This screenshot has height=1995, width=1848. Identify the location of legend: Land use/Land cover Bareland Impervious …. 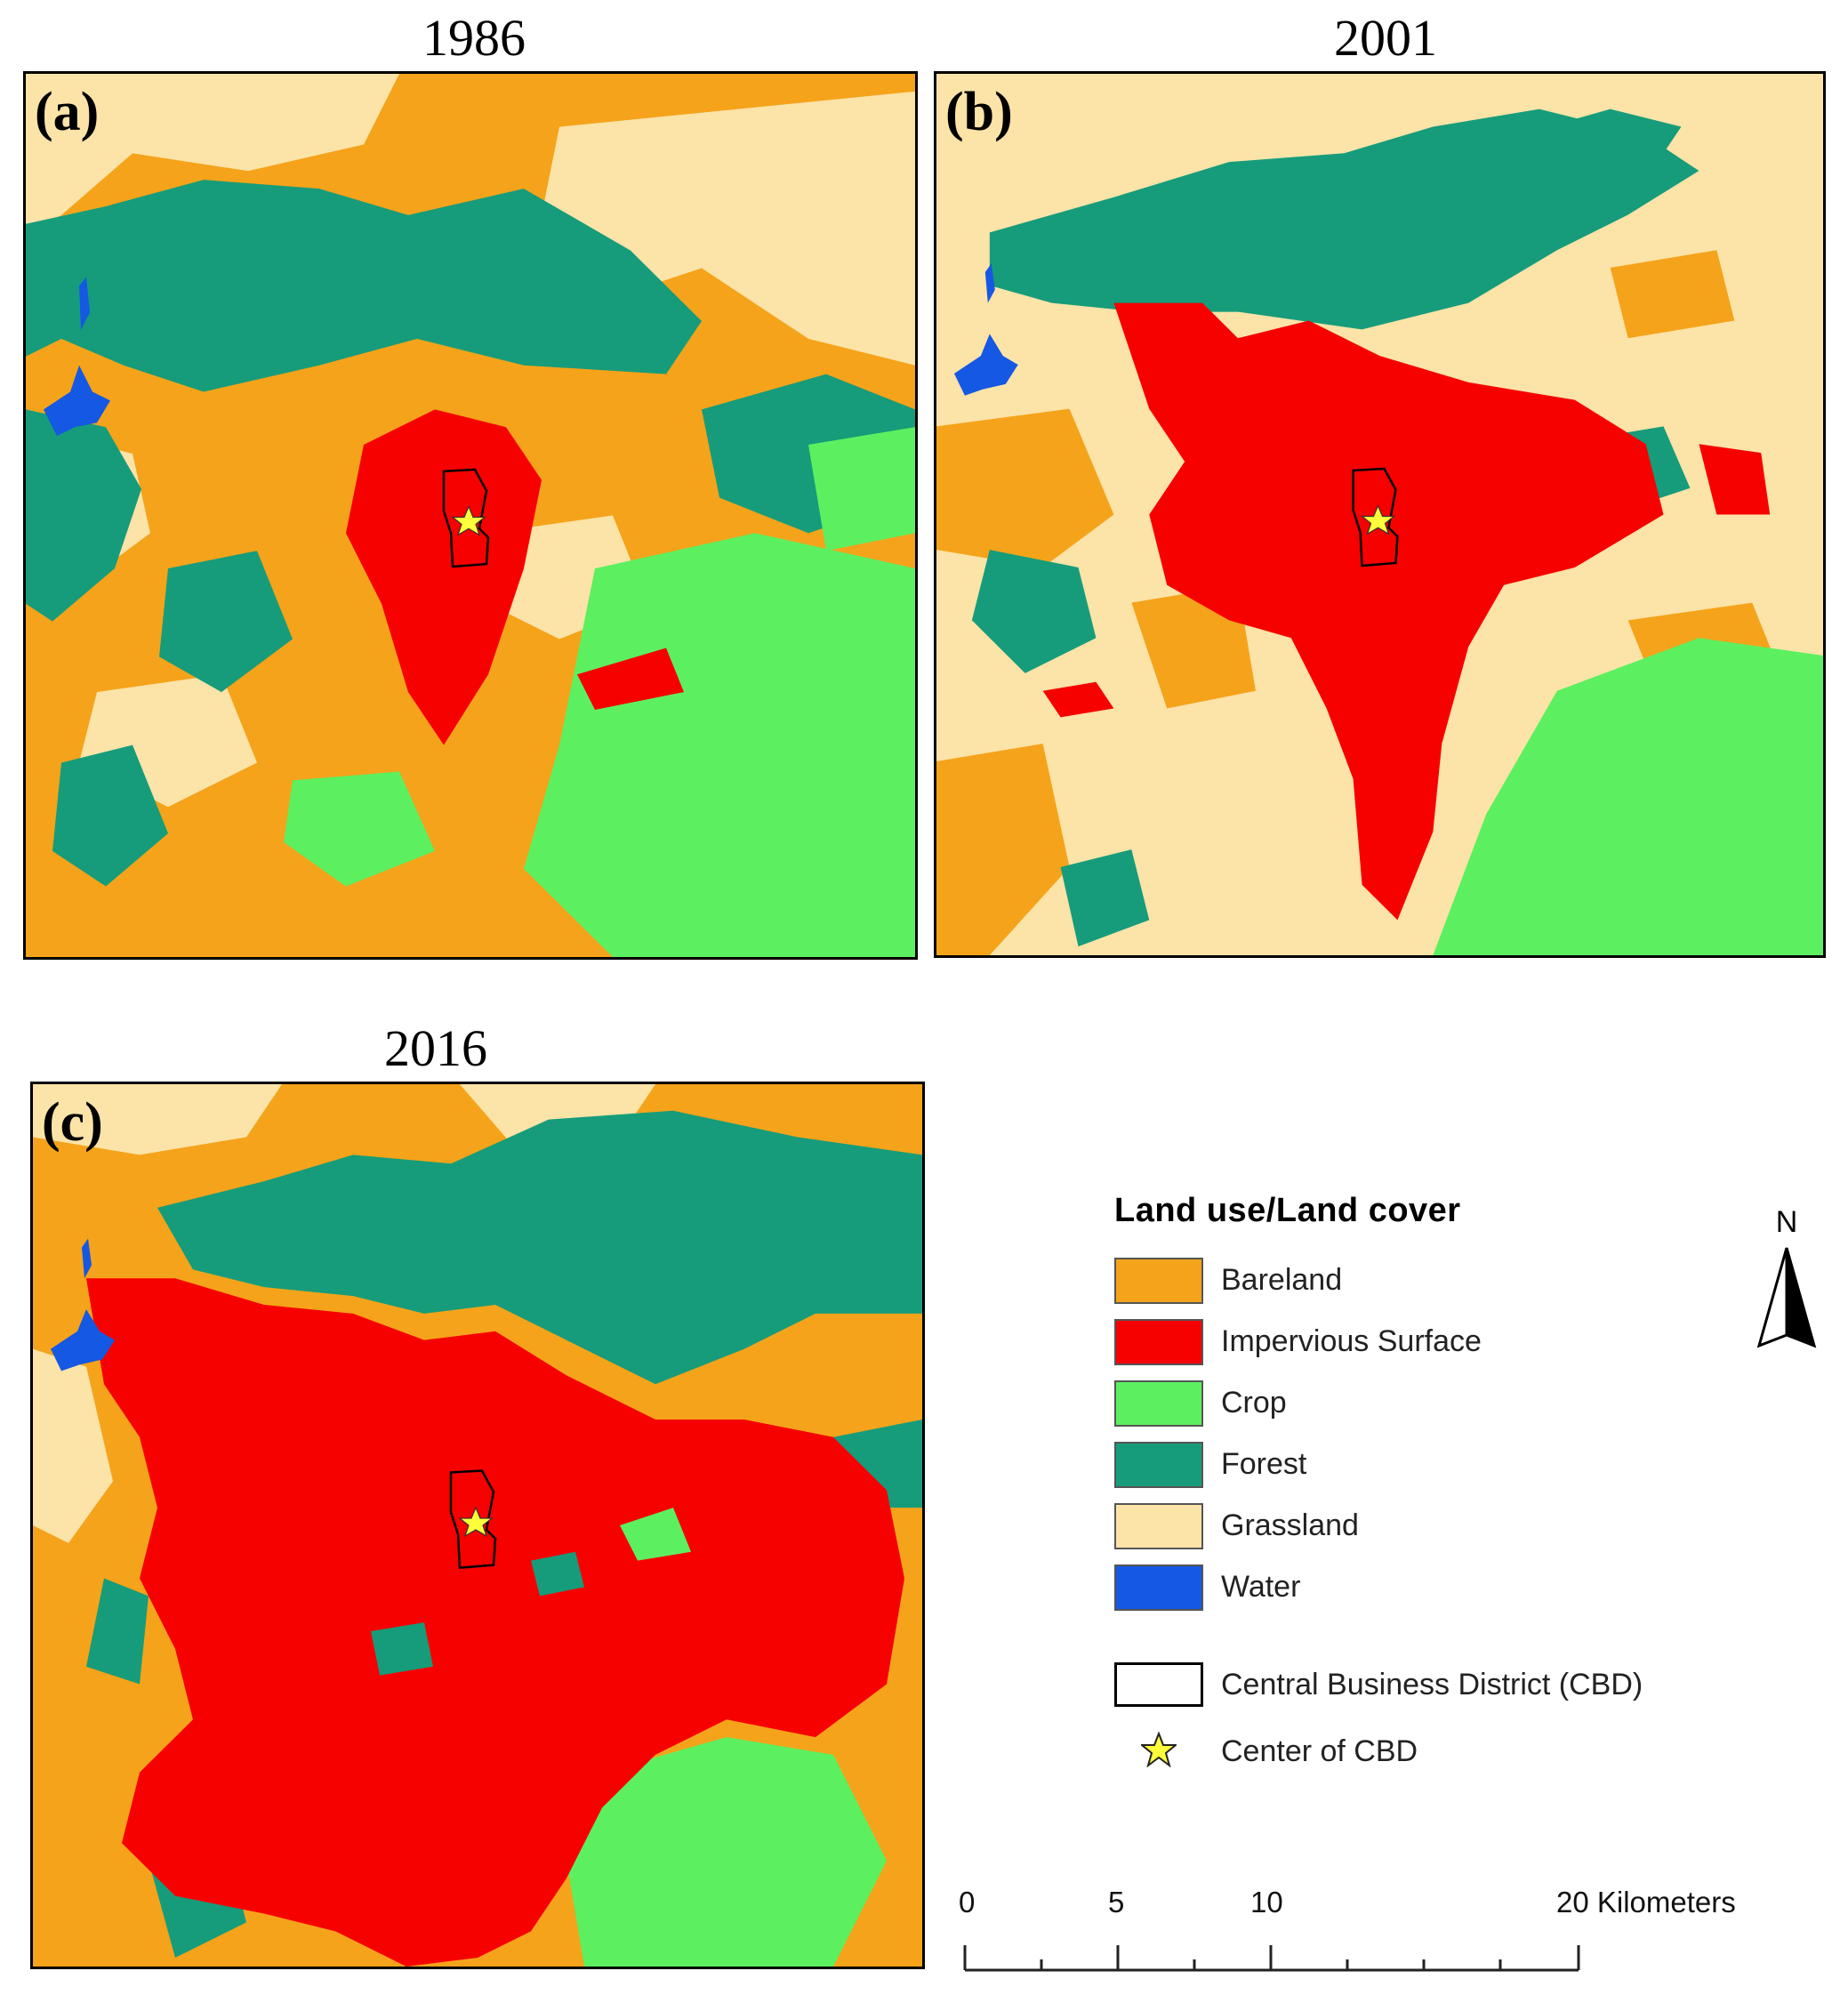
(1425, 1487).